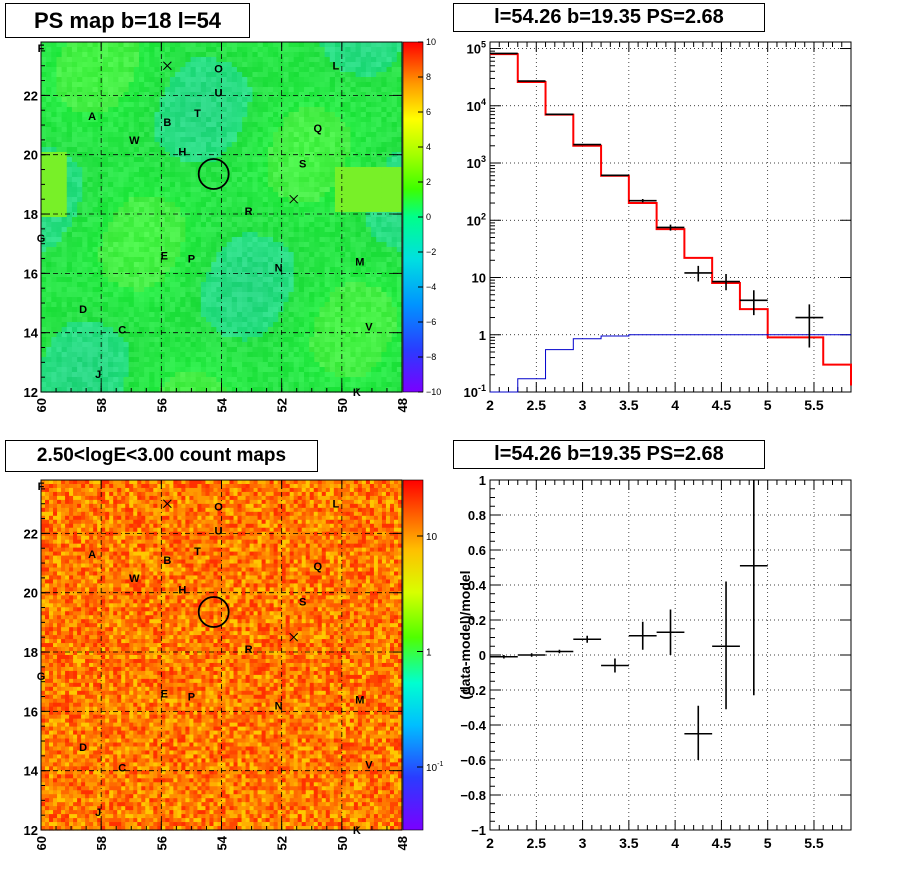 This screenshot has width=898, height=875. I want to click on source-label: E, so click(164, 257).